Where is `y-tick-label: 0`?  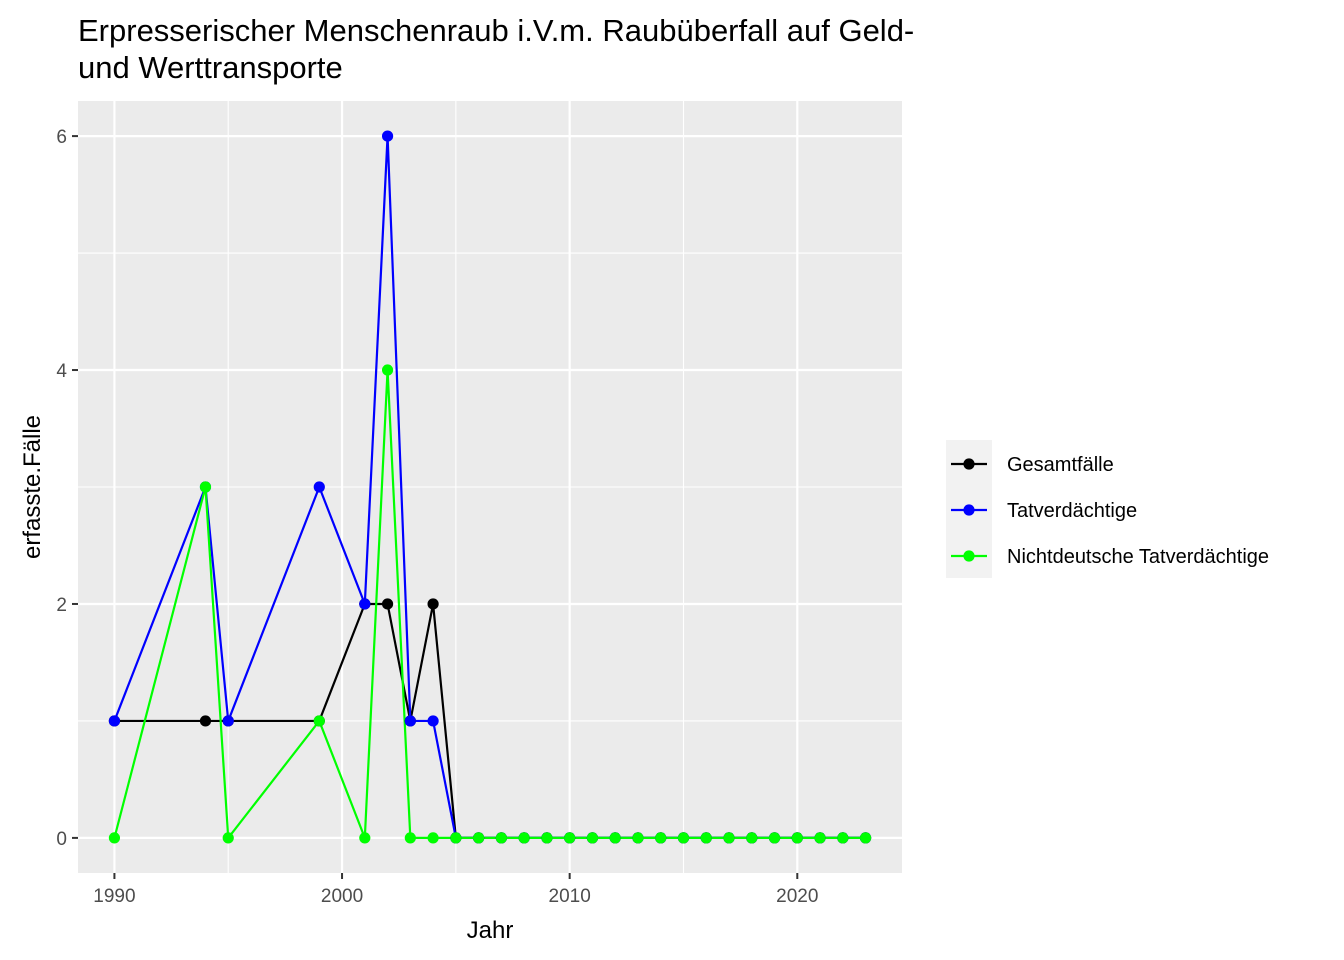 y-tick-label: 0 is located at coordinates (61, 839).